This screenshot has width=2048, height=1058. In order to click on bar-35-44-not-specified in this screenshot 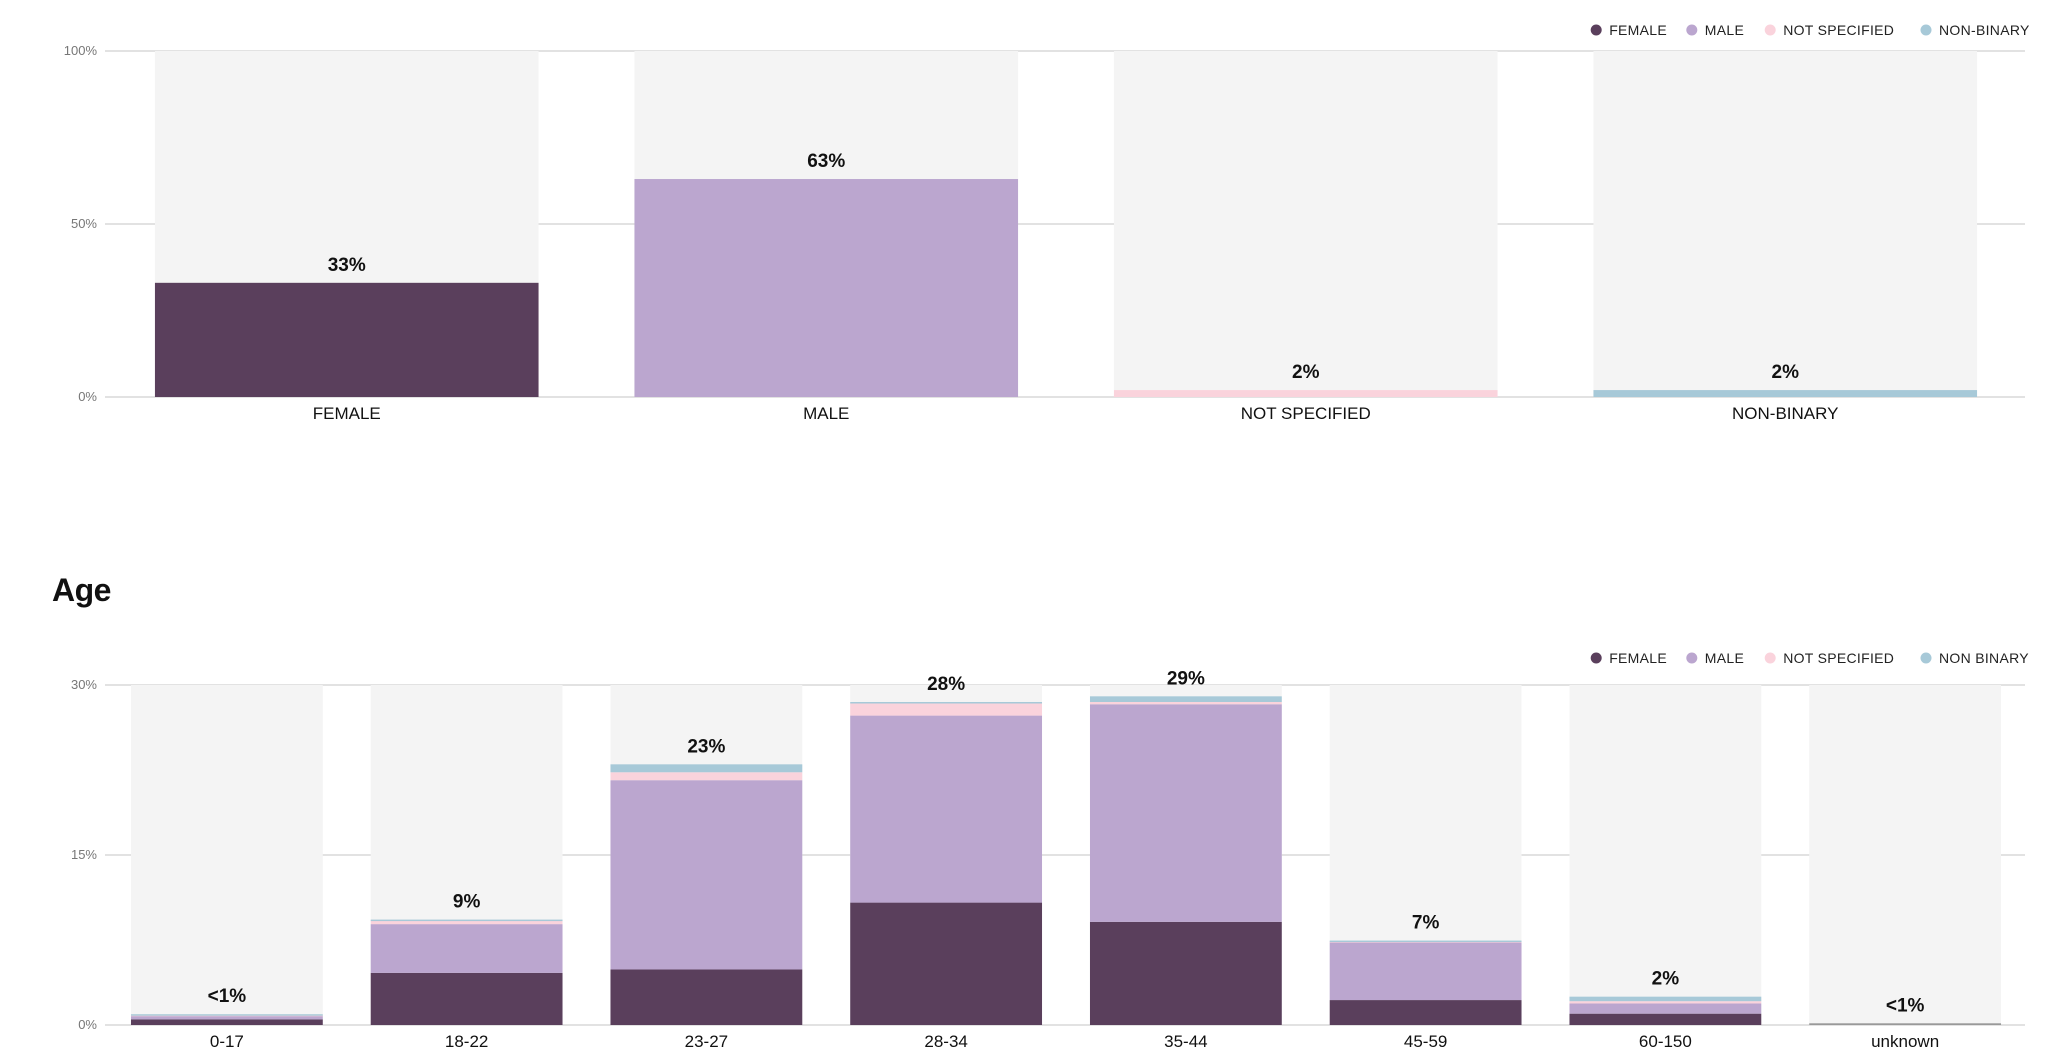, I will do `click(1185, 703)`.